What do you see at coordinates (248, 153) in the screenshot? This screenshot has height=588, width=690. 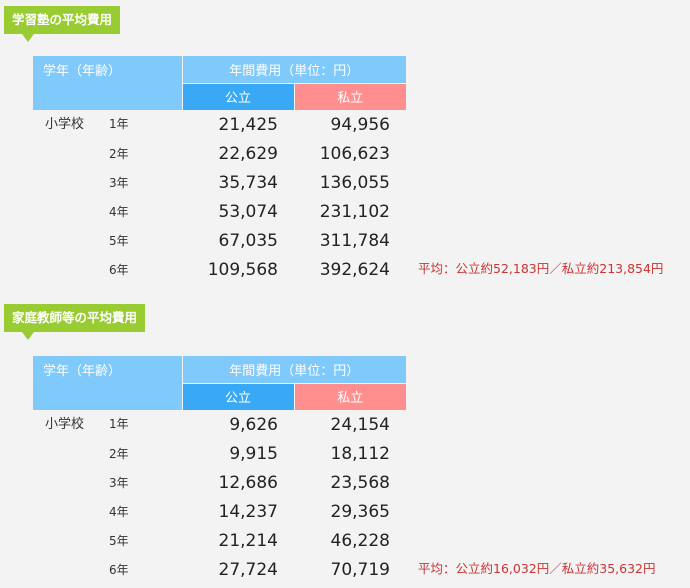 I see `public-cost-cell: 22,629` at bounding box center [248, 153].